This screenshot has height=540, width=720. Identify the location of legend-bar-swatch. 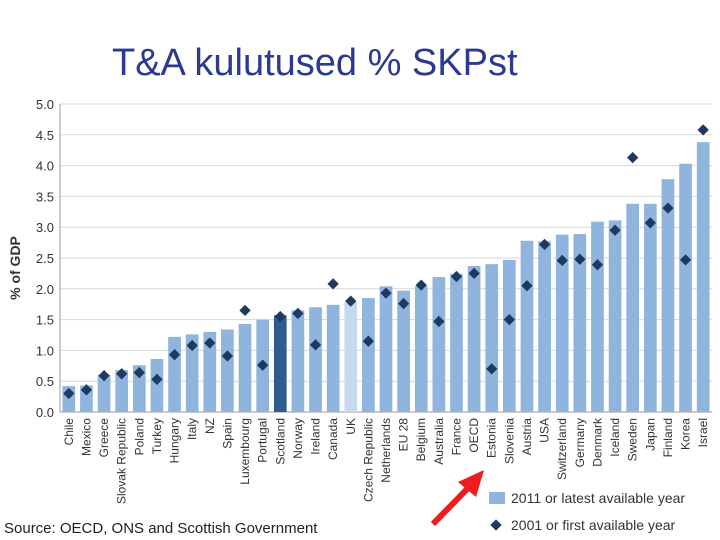
(497, 498).